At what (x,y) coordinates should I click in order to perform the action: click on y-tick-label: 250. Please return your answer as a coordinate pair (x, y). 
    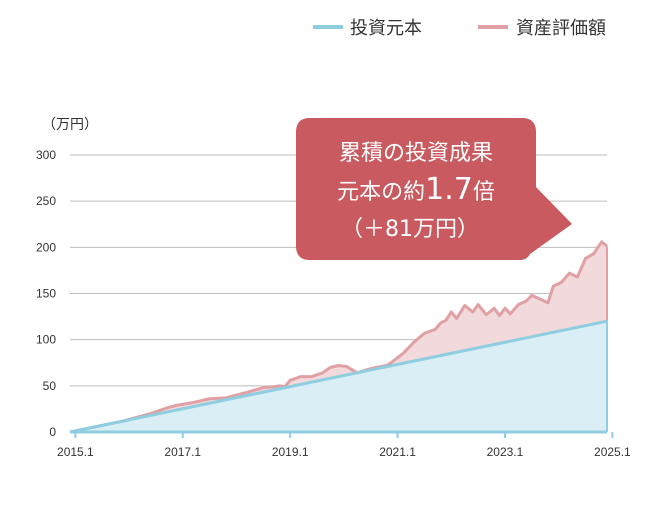
    Looking at the image, I should click on (46, 201).